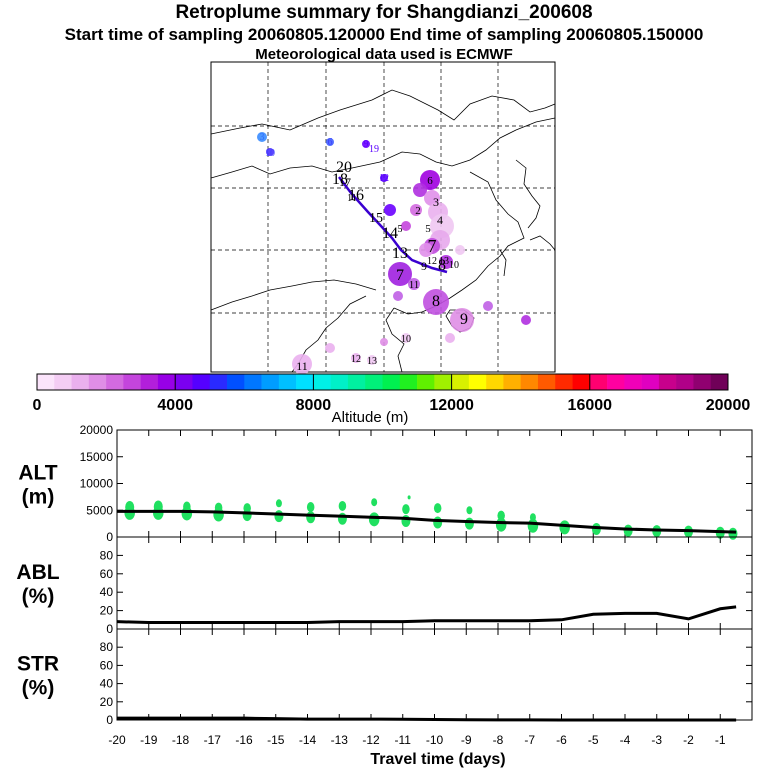 This screenshot has width=768, height=768. What do you see at coordinates (107, 684) in the screenshot?
I see `y-tick-label: 40` at bounding box center [107, 684].